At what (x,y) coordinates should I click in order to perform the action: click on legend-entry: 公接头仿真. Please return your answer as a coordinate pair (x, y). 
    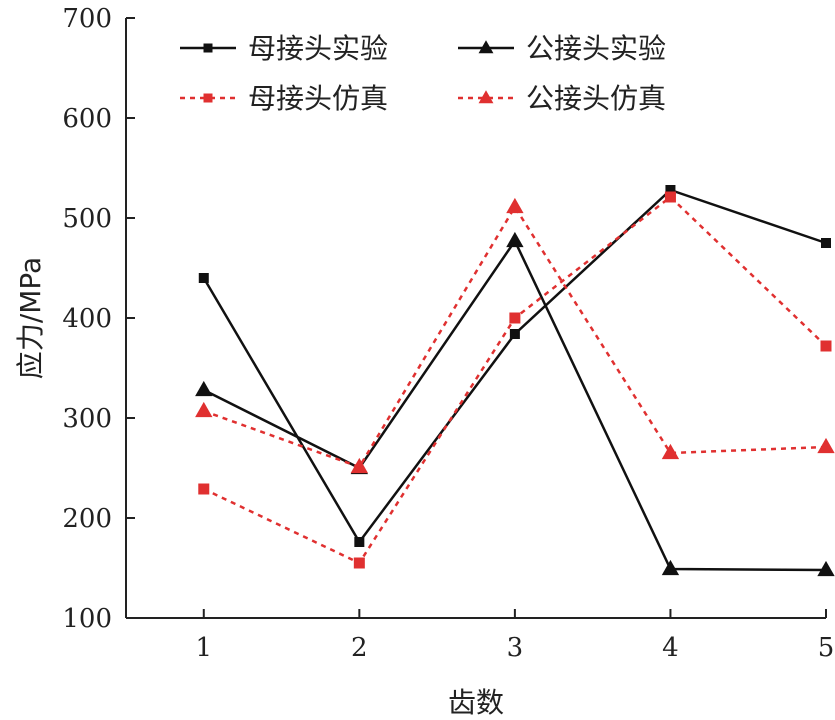
    Looking at the image, I should click on (562, 98).